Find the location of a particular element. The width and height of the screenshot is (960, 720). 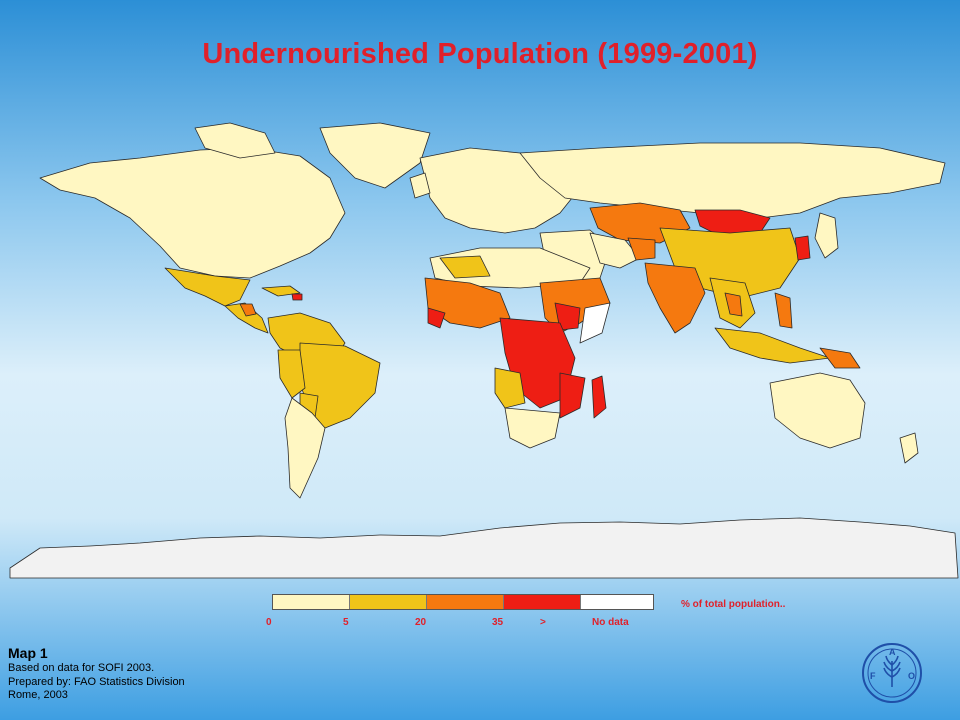

region-central-america is located at coordinates (246, 318).